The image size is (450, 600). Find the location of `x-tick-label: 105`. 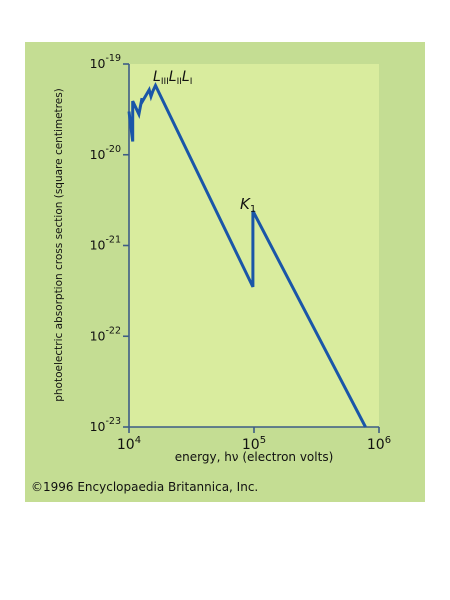

x-tick-label: 105 is located at coordinates (254, 444).